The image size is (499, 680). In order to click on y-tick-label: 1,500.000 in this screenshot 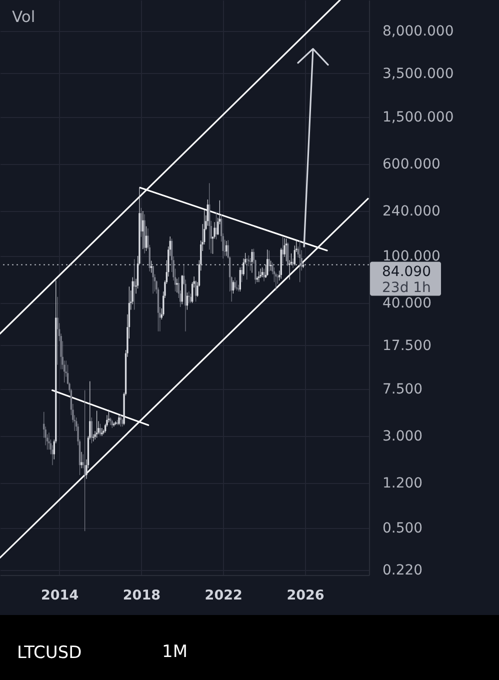, I will do `click(418, 117)`.